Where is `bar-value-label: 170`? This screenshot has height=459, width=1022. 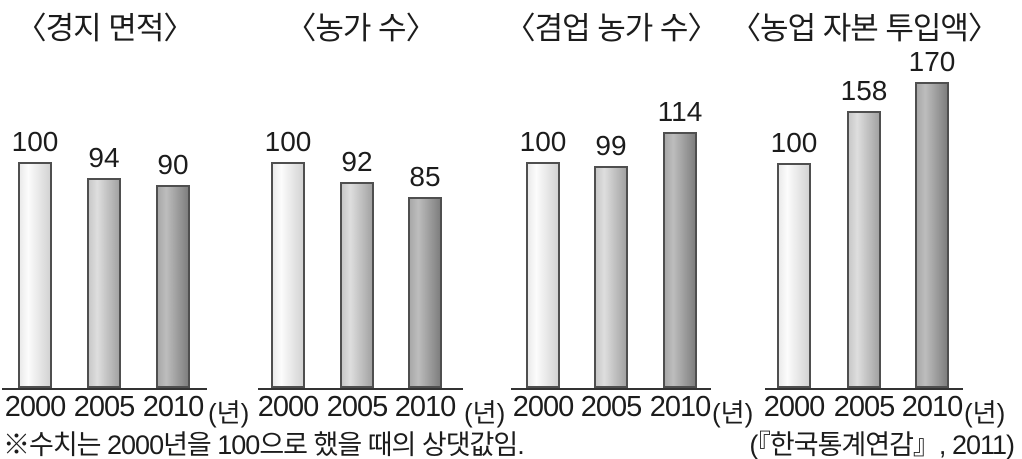 bar-value-label: 170 is located at coordinates (932, 61).